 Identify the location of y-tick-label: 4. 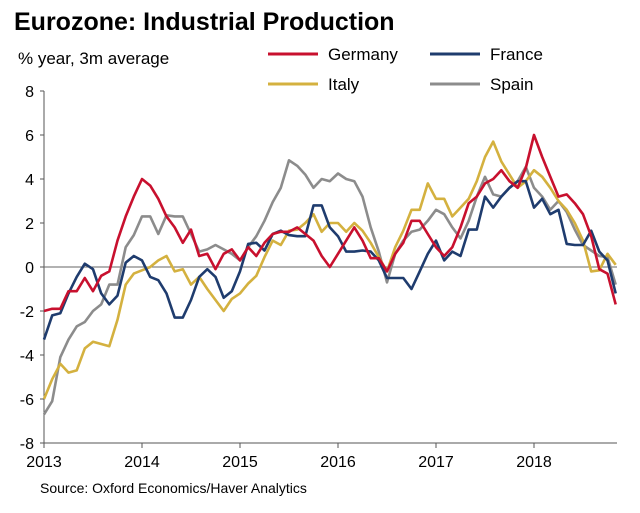
(29, 180).